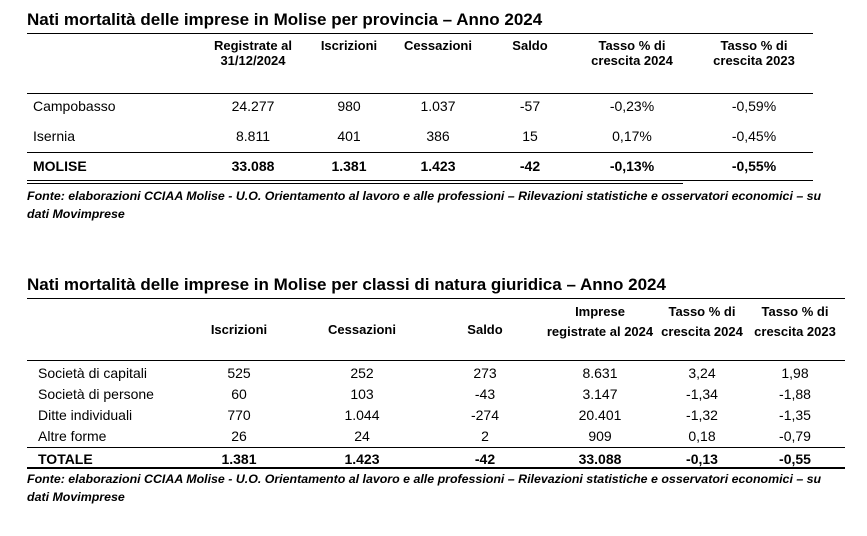 Image resolution: width=867 pixels, height=536 pixels. What do you see at coordinates (355, 183) in the screenshot?
I see `table1-bottom-rule-short` at bounding box center [355, 183].